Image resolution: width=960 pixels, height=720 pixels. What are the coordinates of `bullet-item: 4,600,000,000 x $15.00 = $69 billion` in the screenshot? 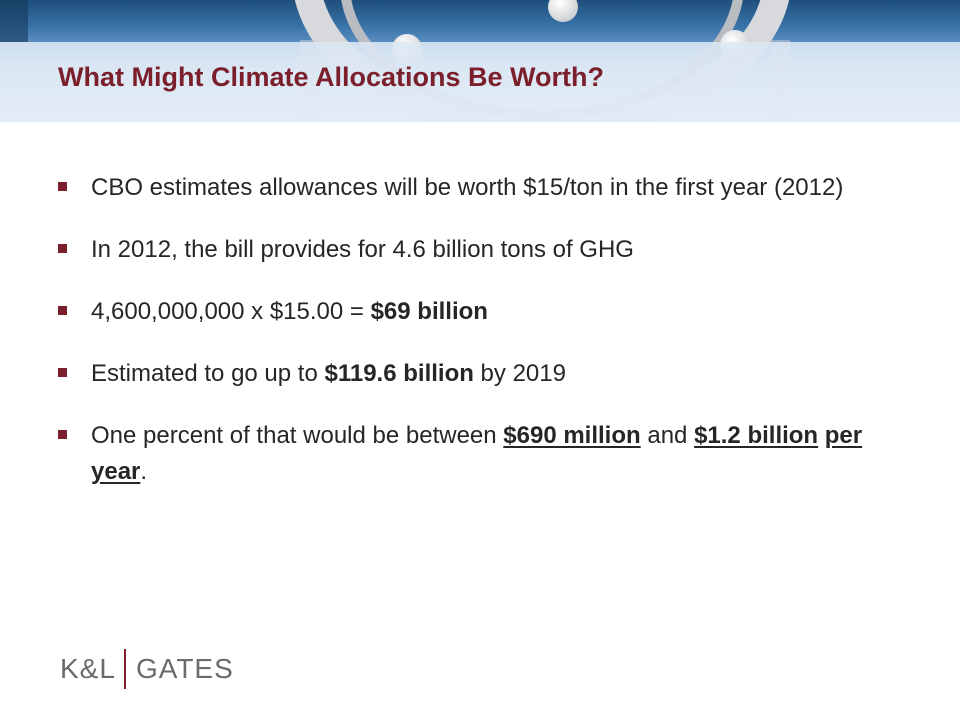 It's located at (488, 312).